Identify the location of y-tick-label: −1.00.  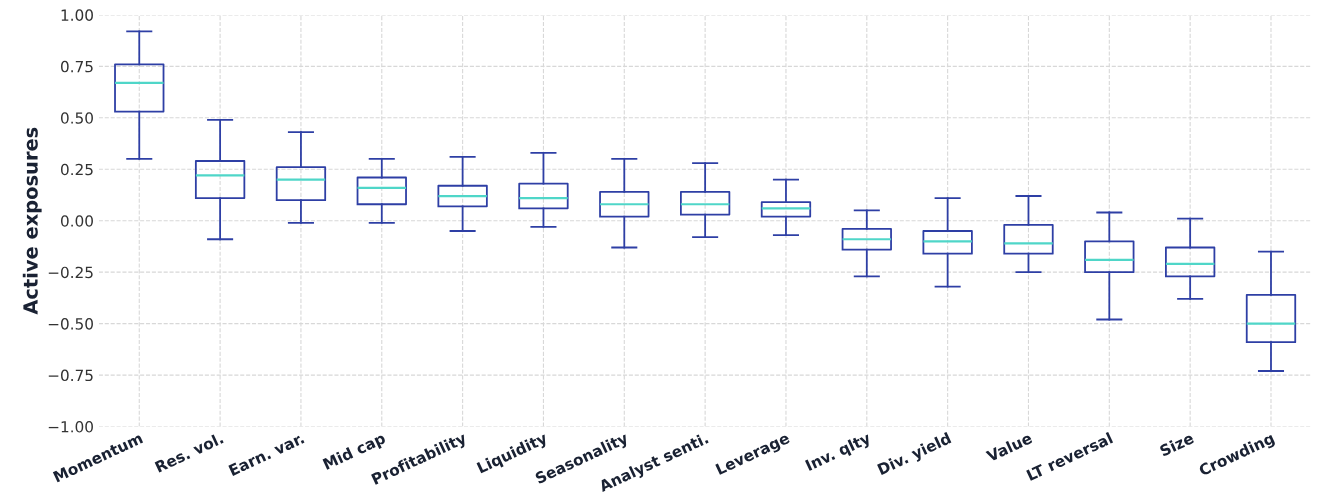
(70, 427).